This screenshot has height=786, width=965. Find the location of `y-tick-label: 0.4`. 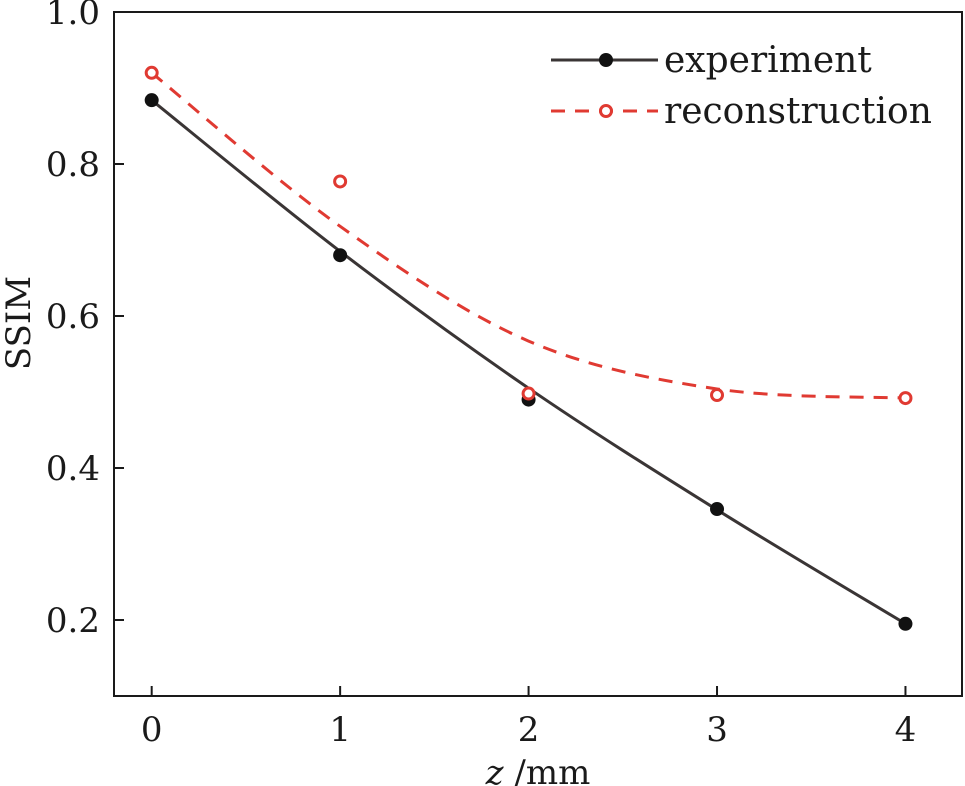

y-tick-label: 0.4 is located at coordinates (73, 469).